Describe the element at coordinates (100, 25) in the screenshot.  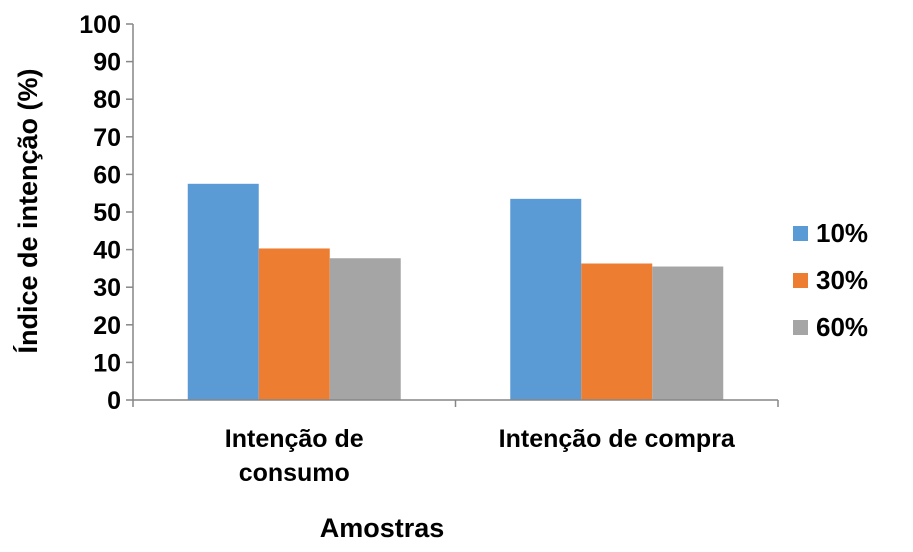
I see `y-tick-label: 100` at that location.